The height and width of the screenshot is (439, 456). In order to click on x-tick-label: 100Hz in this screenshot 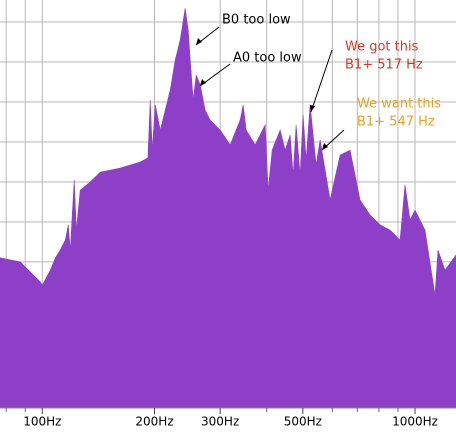, I will do `click(42, 422)`.